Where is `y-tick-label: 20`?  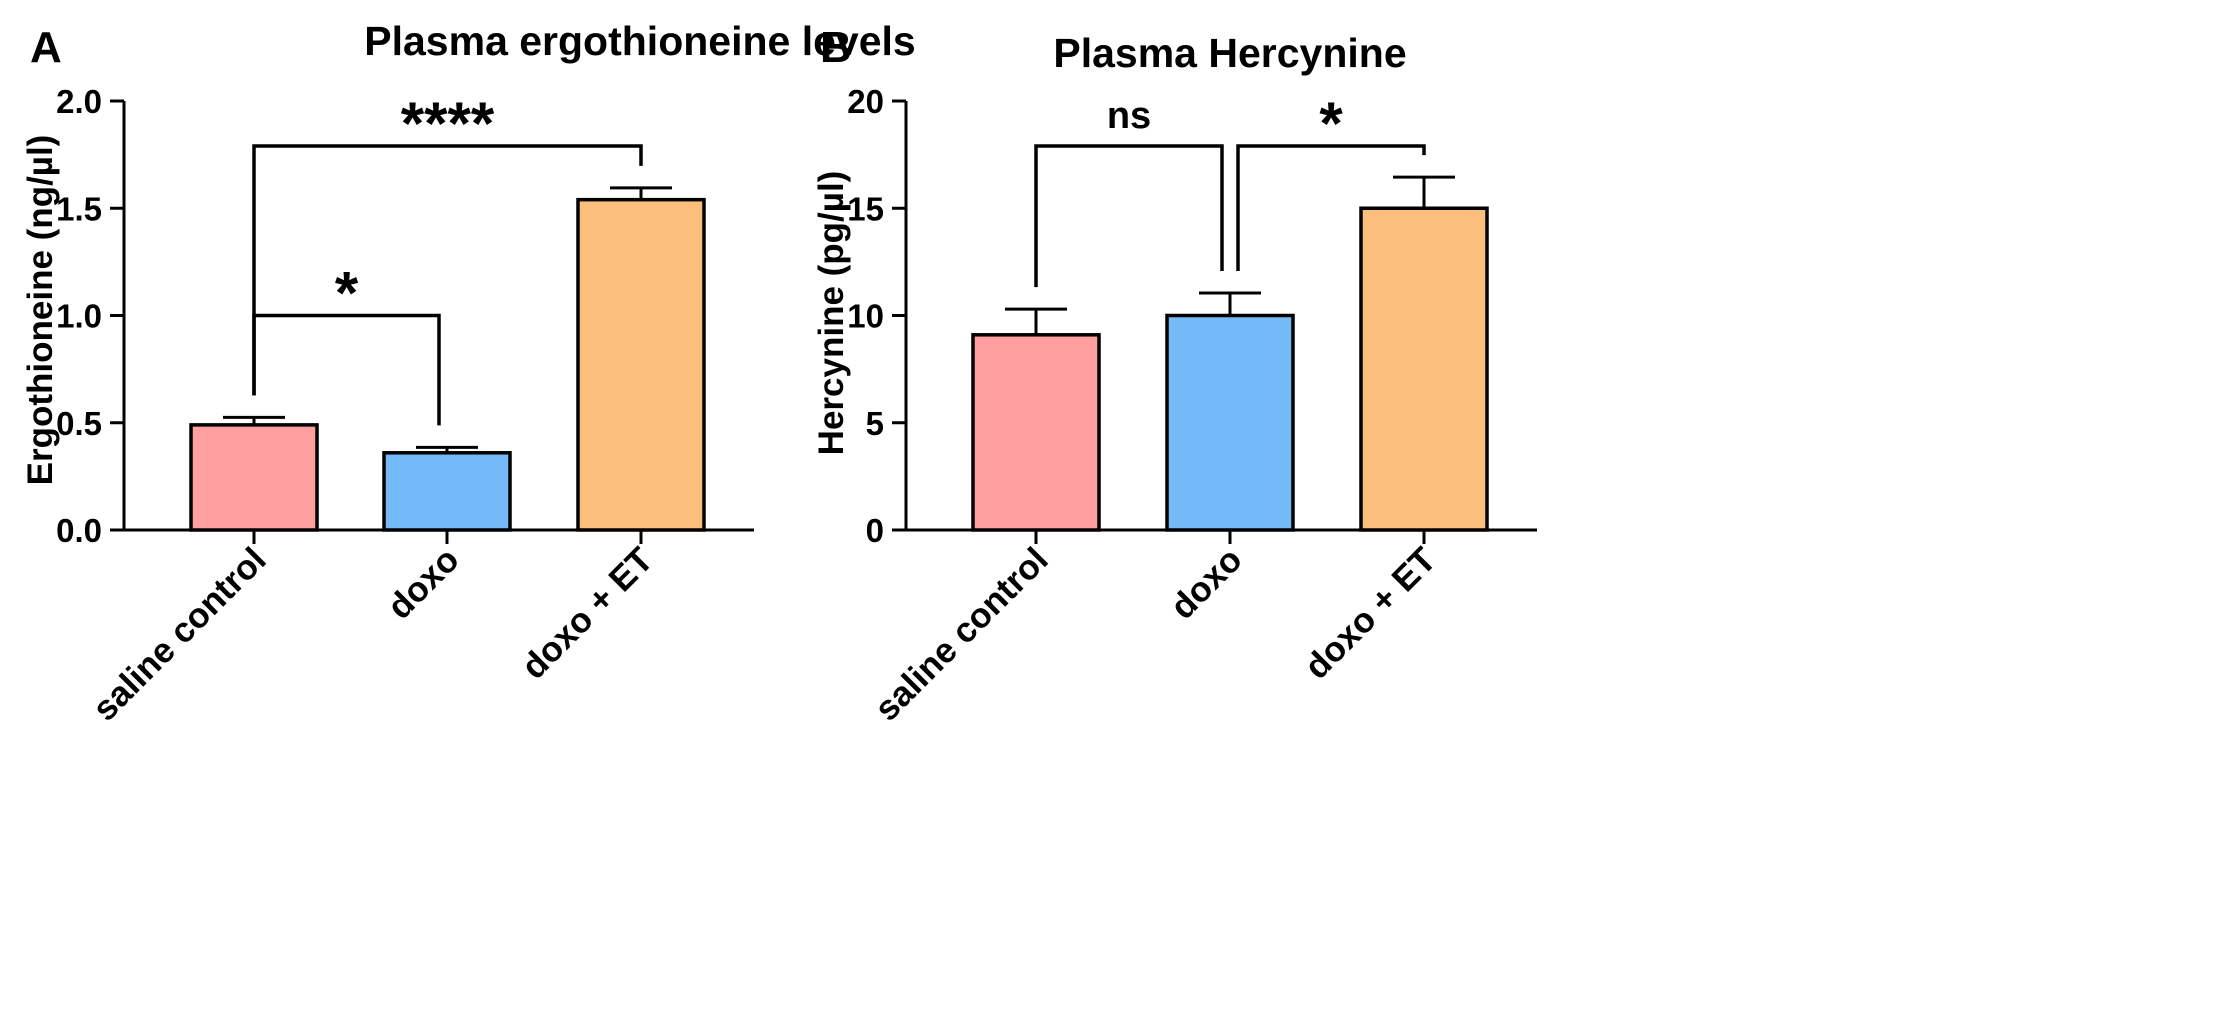 y-tick-label: 20 is located at coordinates (865, 101).